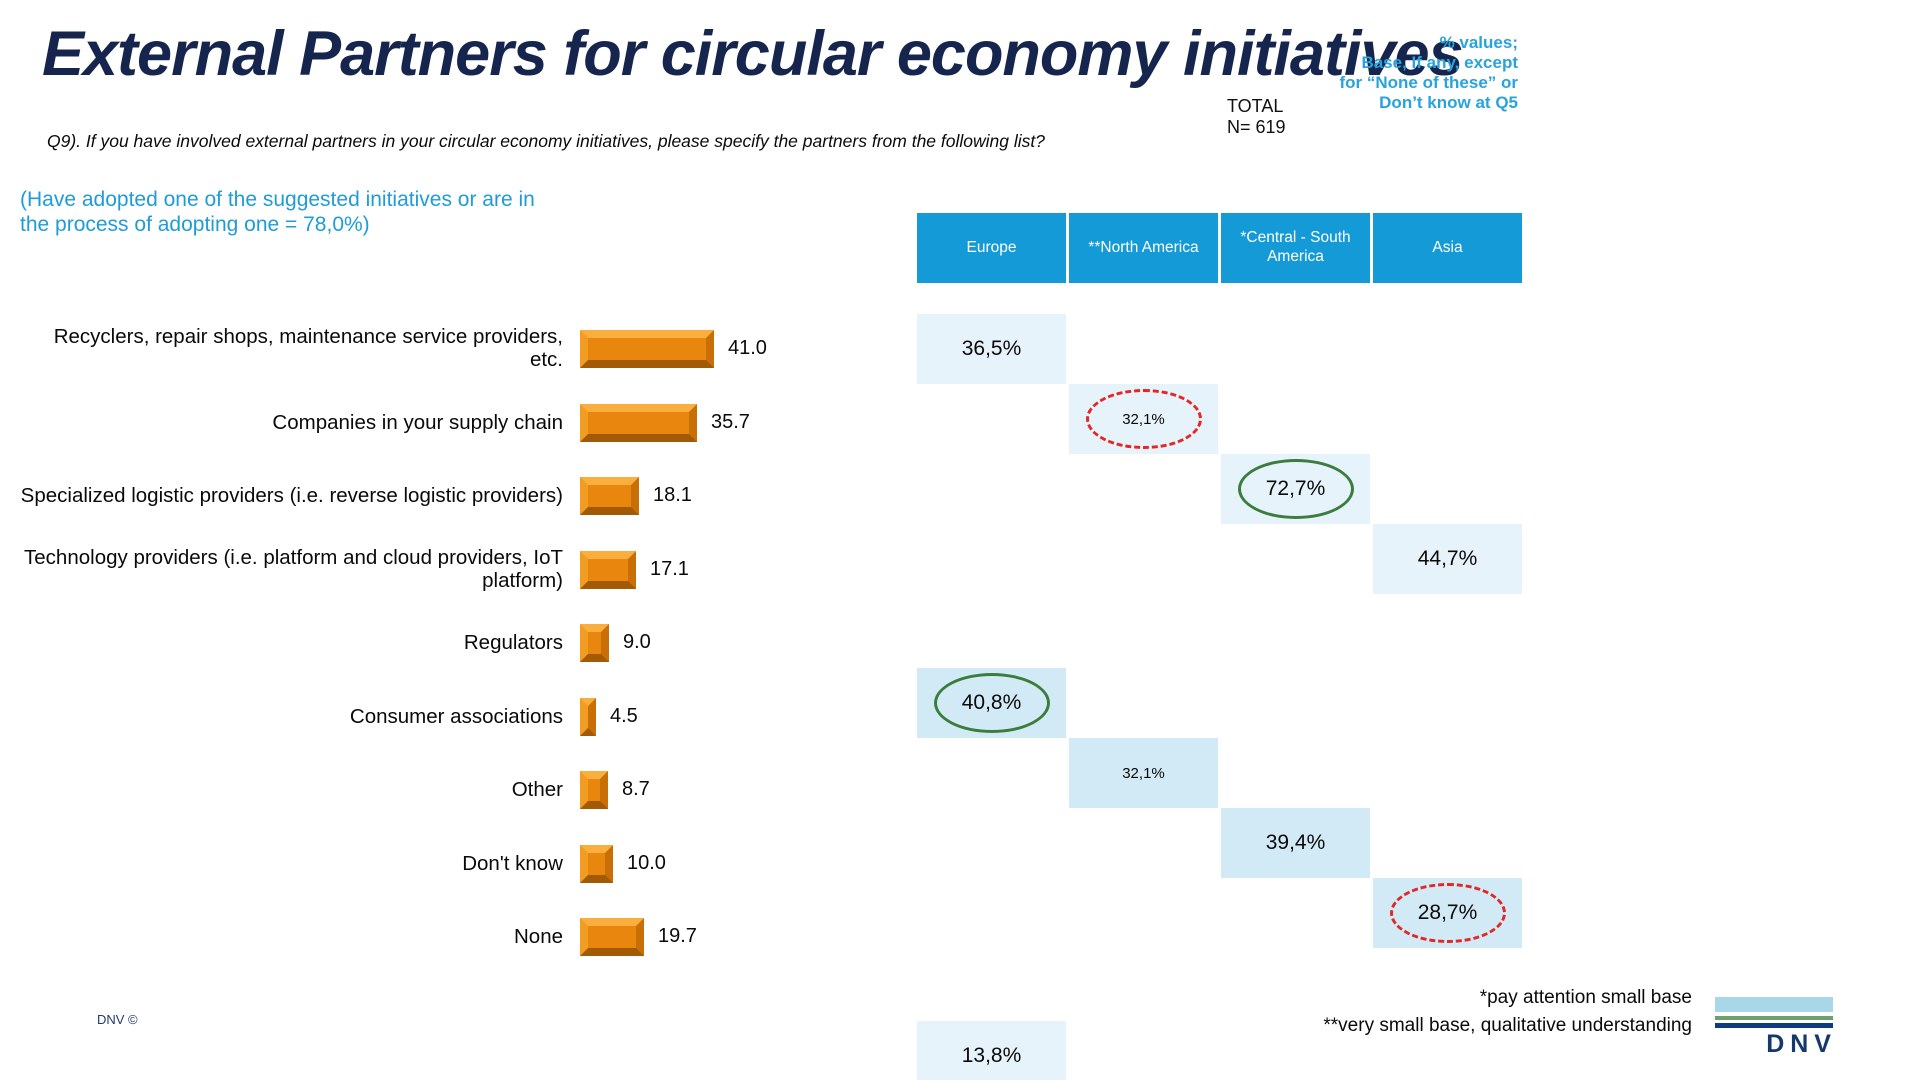 The width and height of the screenshot is (1920, 1080). What do you see at coordinates (537, 789) in the screenshot?
I see `bar-category-label: Other` at bounding box center [537, 789].